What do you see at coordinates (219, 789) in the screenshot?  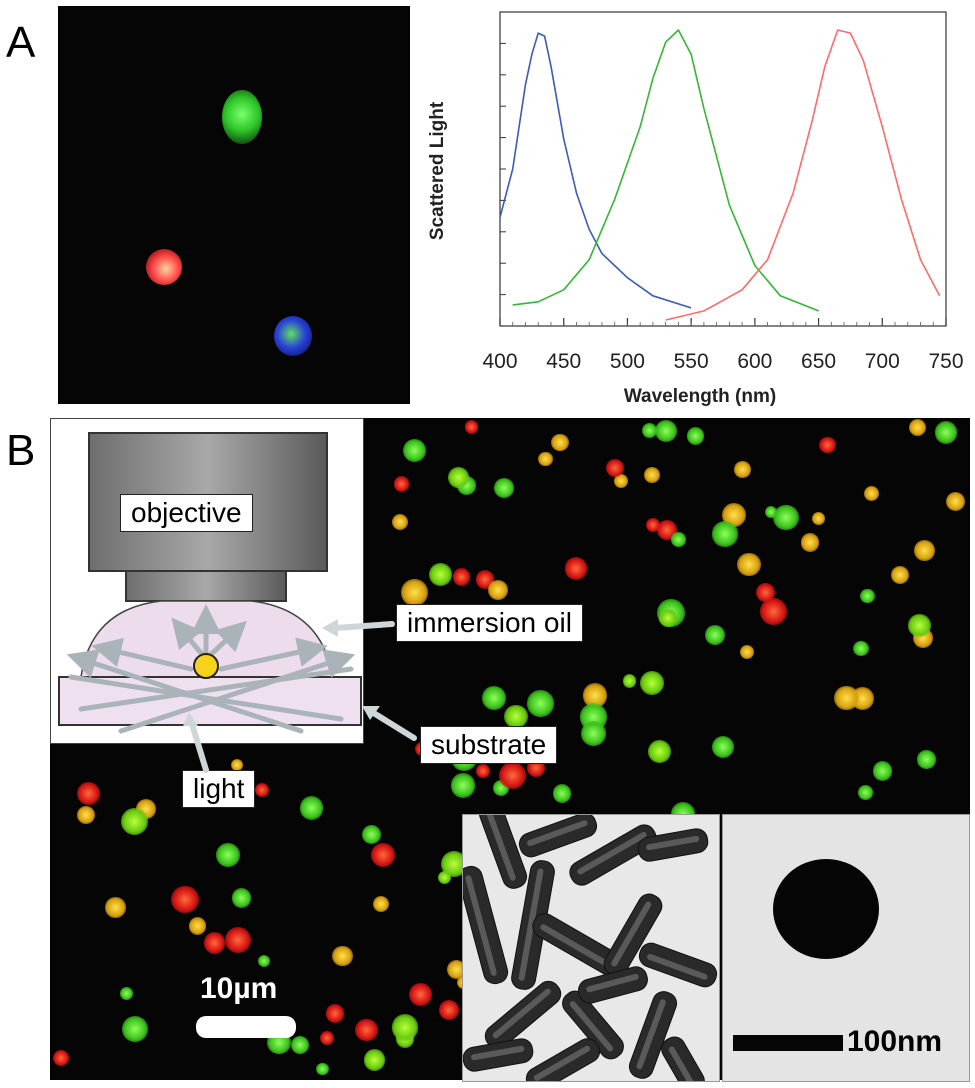 I see `light-label: light` at bounding box center [219, 789].